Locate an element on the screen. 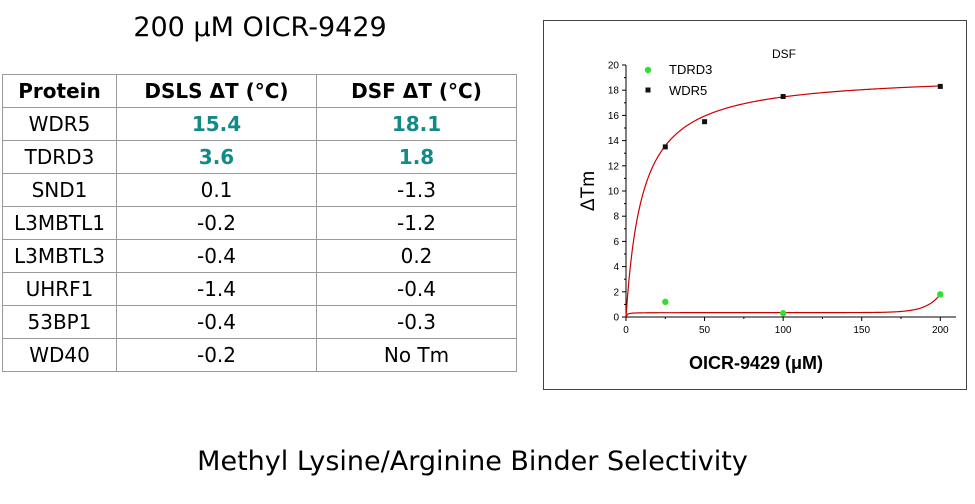 Image resolution: width=975 pixels, height=504 pixels. dsls-value-cell: 0.1 is located at coordinates (216, 190).